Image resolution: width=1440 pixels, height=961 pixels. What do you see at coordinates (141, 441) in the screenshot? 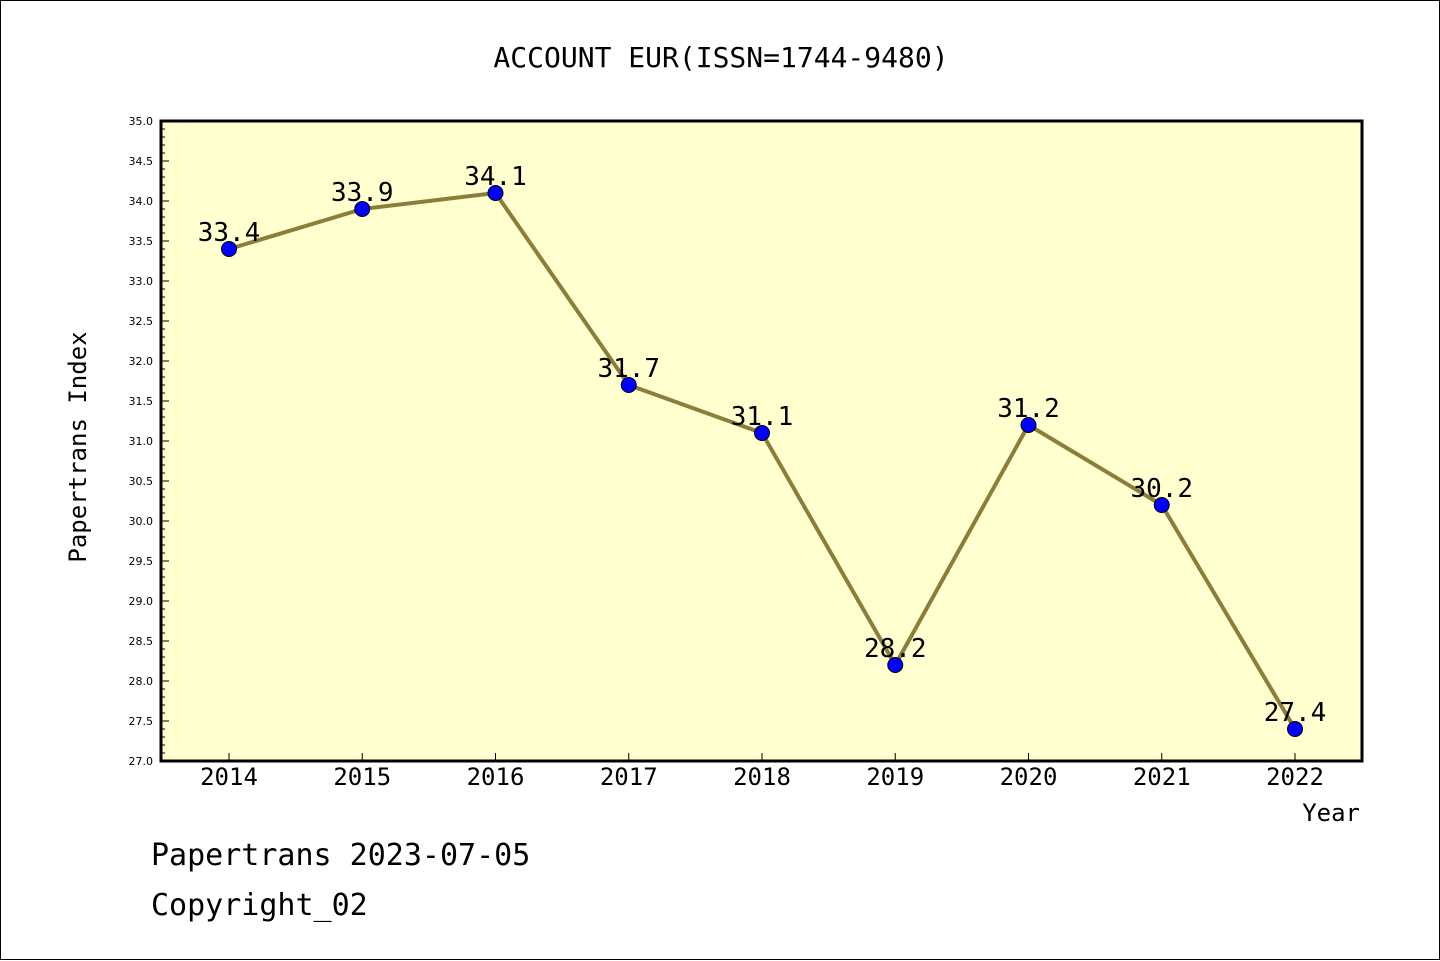
I see `y-tick-label: 31.0` at bounding box center [141, 441].